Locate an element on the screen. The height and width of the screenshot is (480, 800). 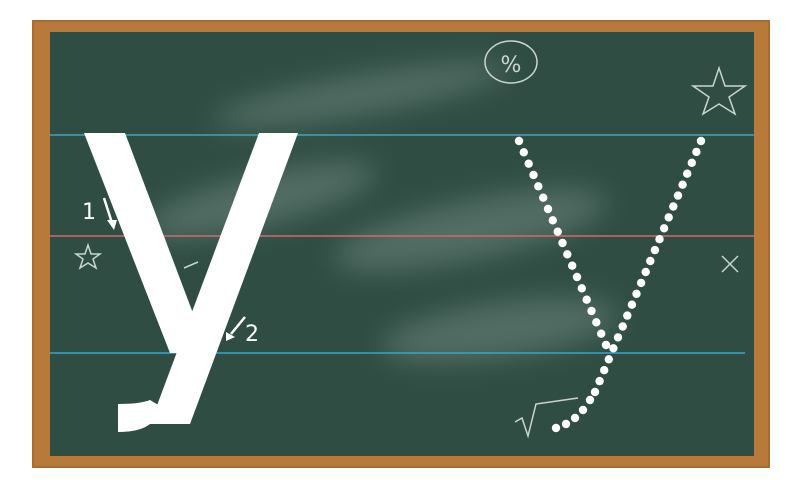
cross-doodle is located at coordinates (730, 264).